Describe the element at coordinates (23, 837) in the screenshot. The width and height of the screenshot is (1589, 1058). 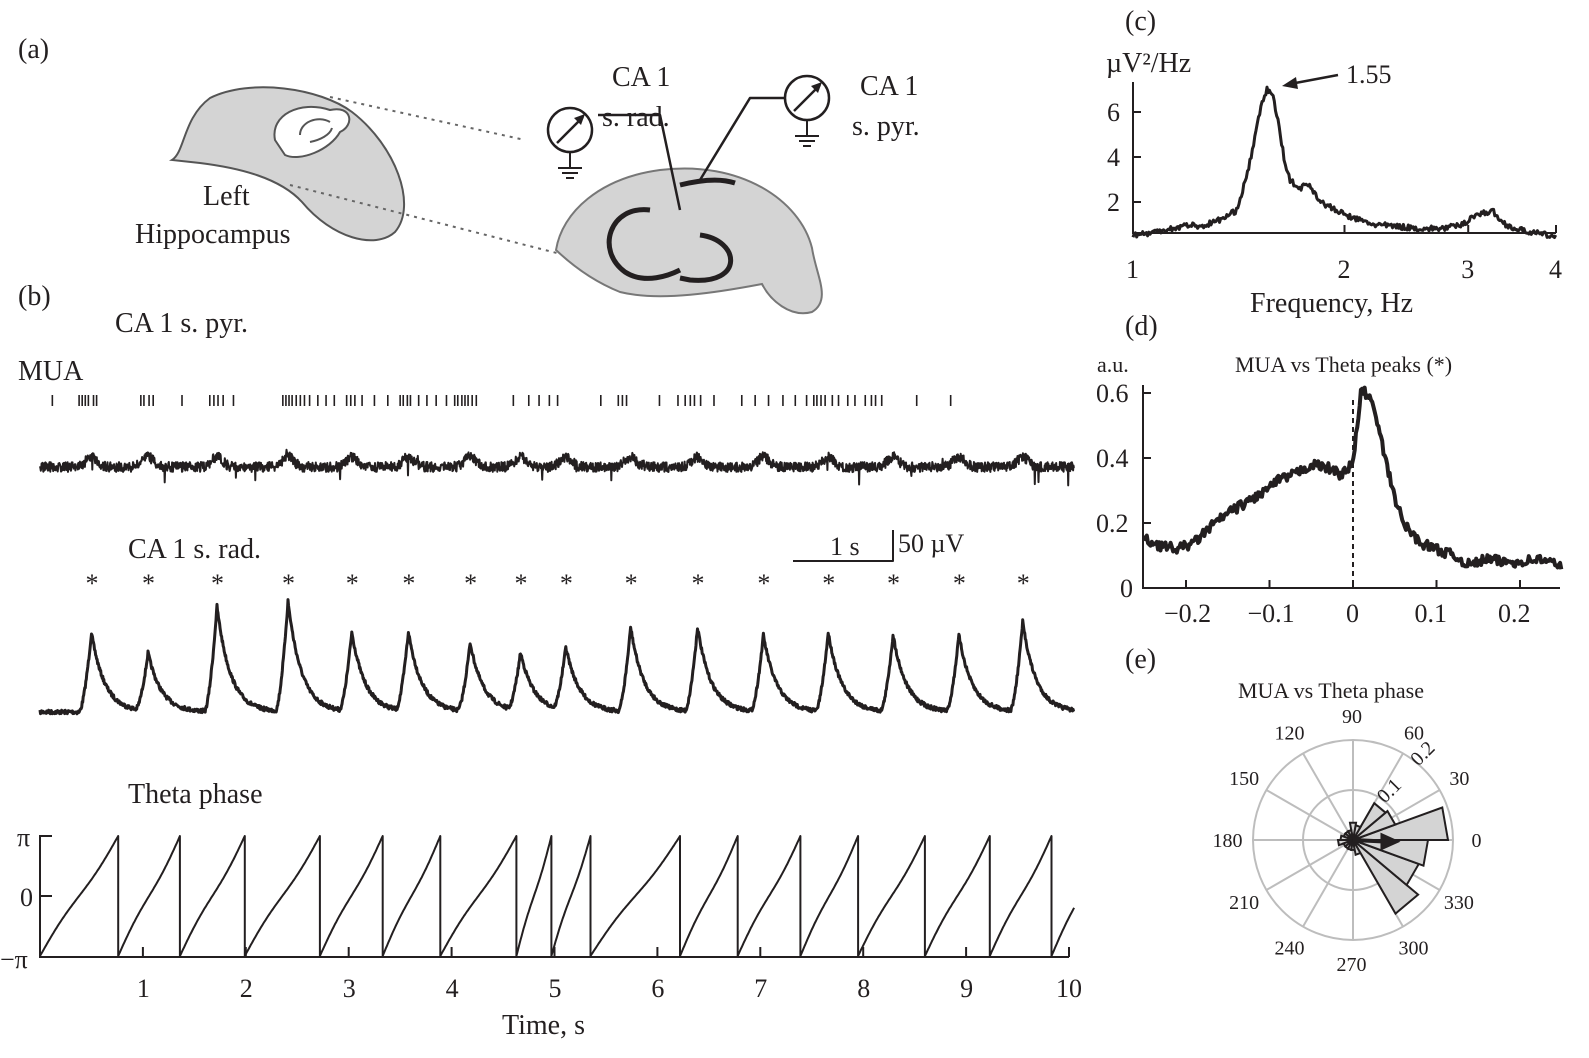
I see `phase-ytick-pi: π` at that location.